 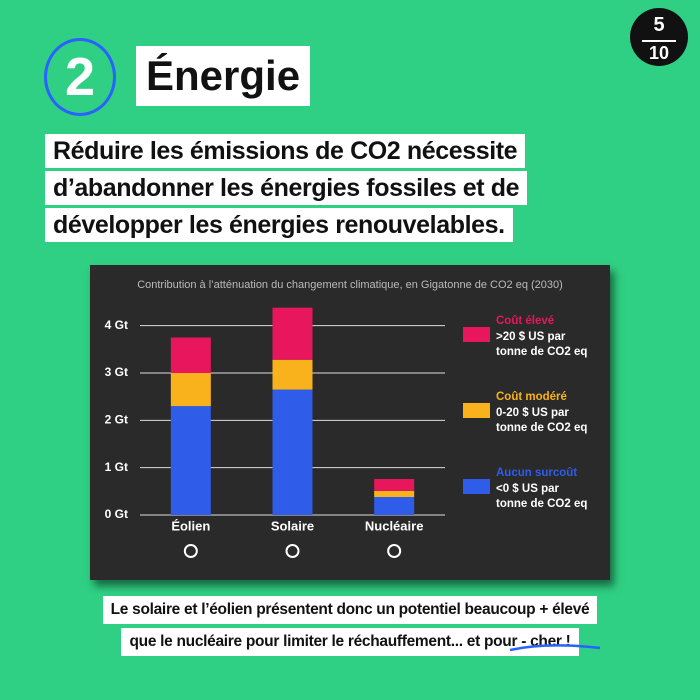 What do you see at coordinates (555, 648) in the screenshot?
I see `underline` at bounding box center [555, 648].